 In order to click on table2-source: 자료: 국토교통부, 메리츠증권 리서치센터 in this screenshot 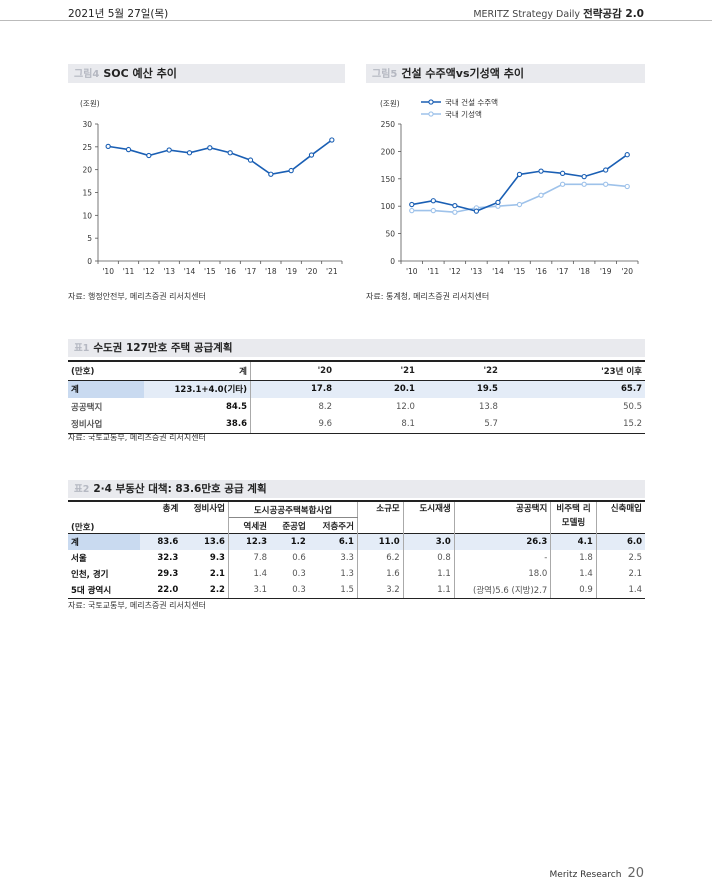, I will do `click(137, 605)`.